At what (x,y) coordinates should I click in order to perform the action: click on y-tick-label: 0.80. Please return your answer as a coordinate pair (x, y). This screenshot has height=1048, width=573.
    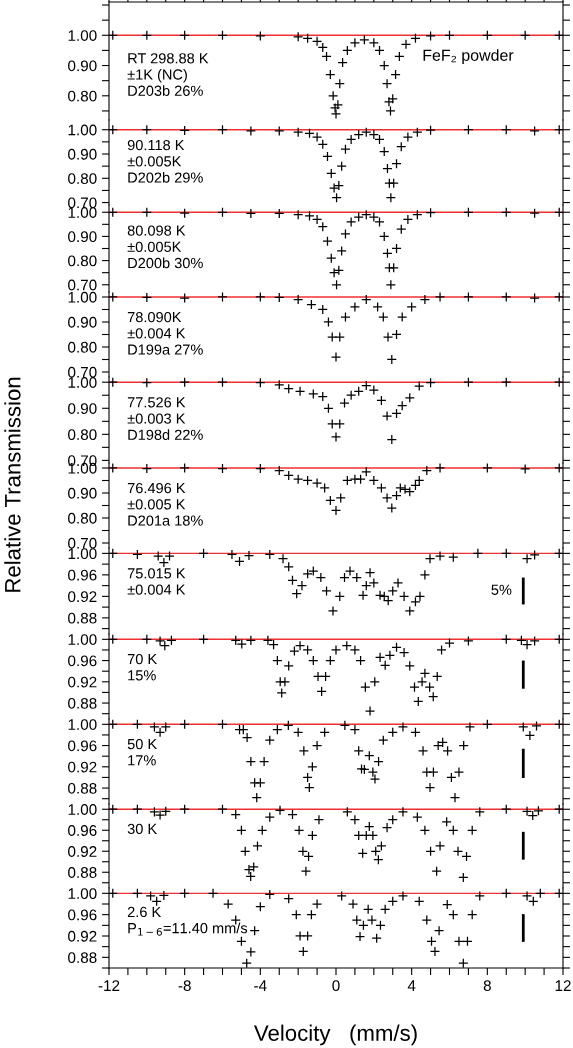
    Looking at the image, I should click on (82, 347).